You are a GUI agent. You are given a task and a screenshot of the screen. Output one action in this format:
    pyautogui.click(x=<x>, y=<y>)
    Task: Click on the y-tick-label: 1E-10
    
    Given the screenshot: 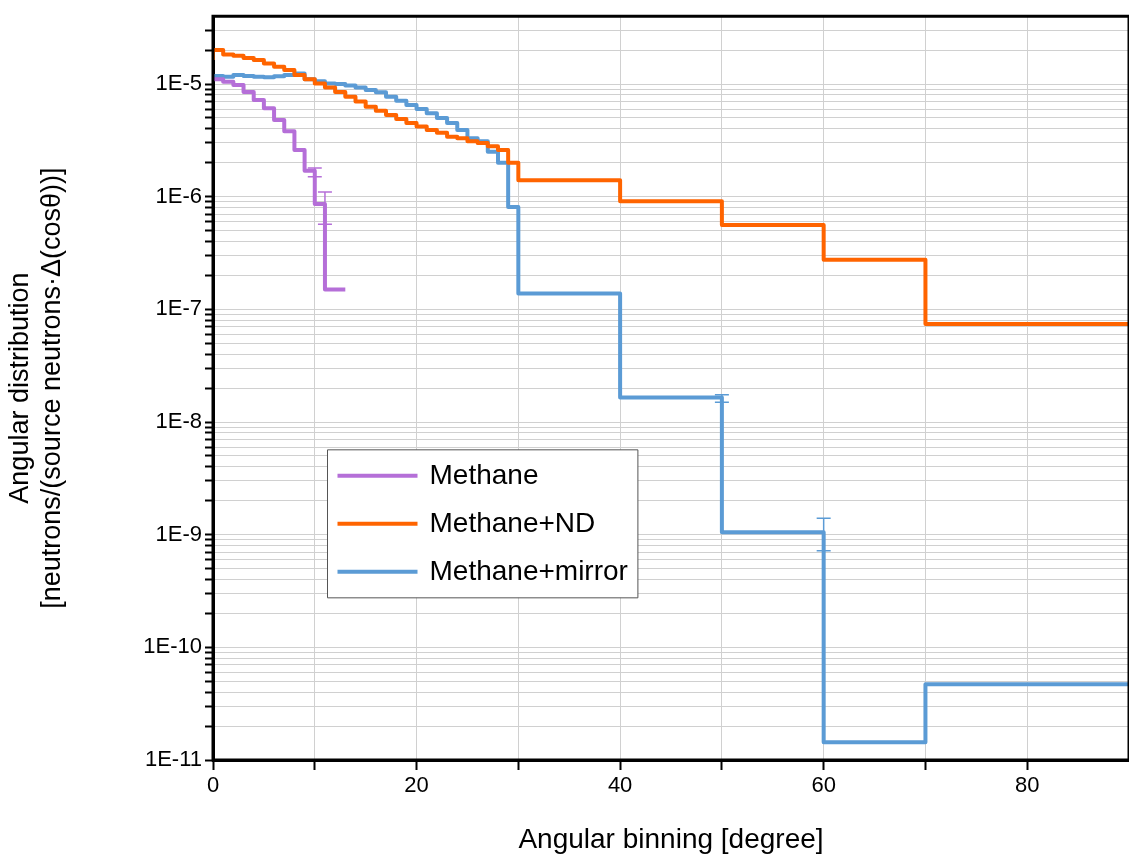 What is the action you would take?
    pyautogui.click(x=172, y=646)
    